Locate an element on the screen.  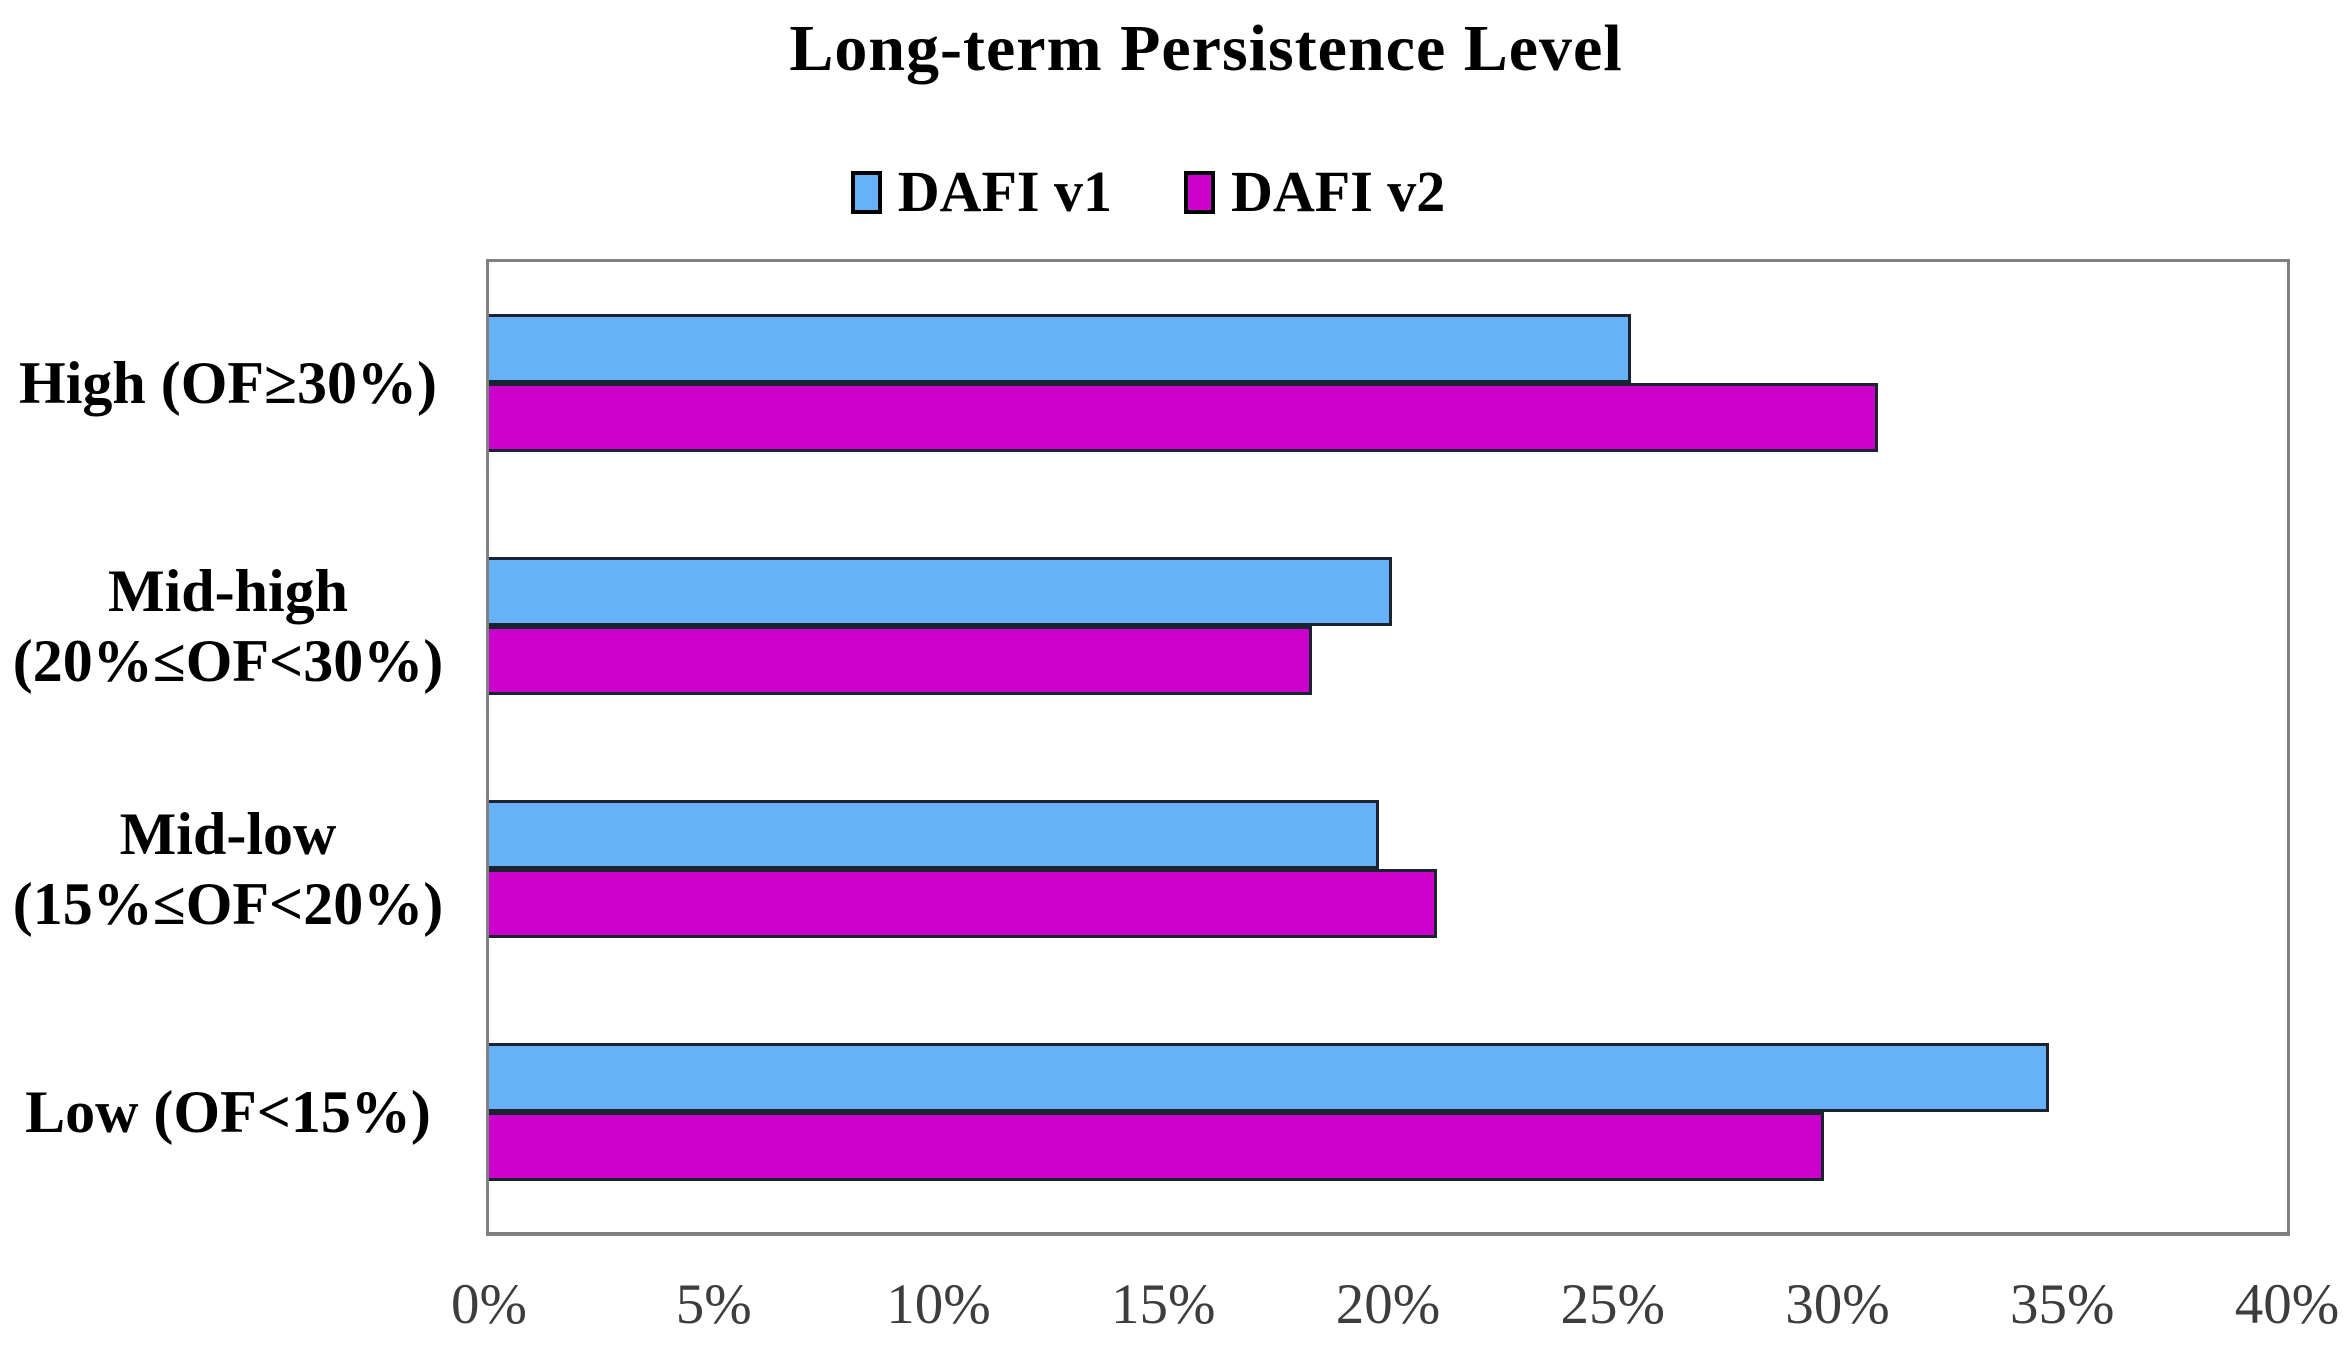
category-label-3: Low (OF<15%) is located at coordinates (228, 1111).